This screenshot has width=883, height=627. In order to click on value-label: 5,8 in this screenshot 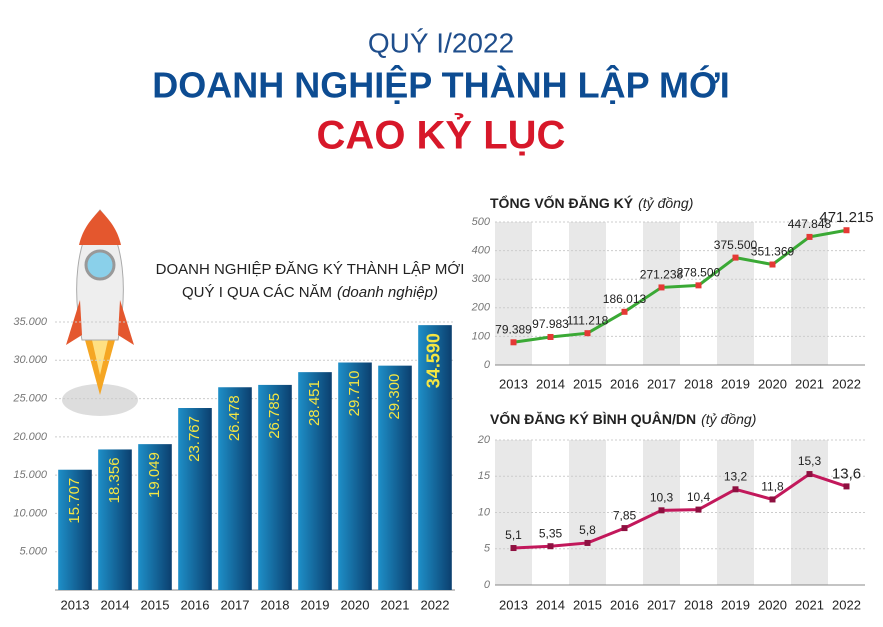, I will do `click(587, 530)`.